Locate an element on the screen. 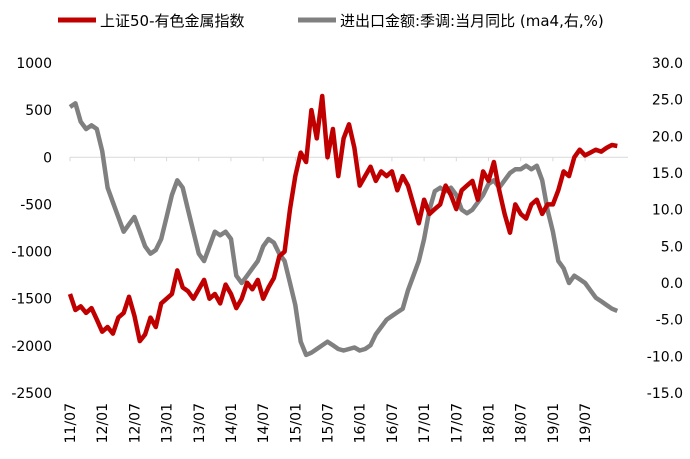 The image size is (690, 459). right-axis-tick-label: 15.0 is located at coordinates (667, 174).